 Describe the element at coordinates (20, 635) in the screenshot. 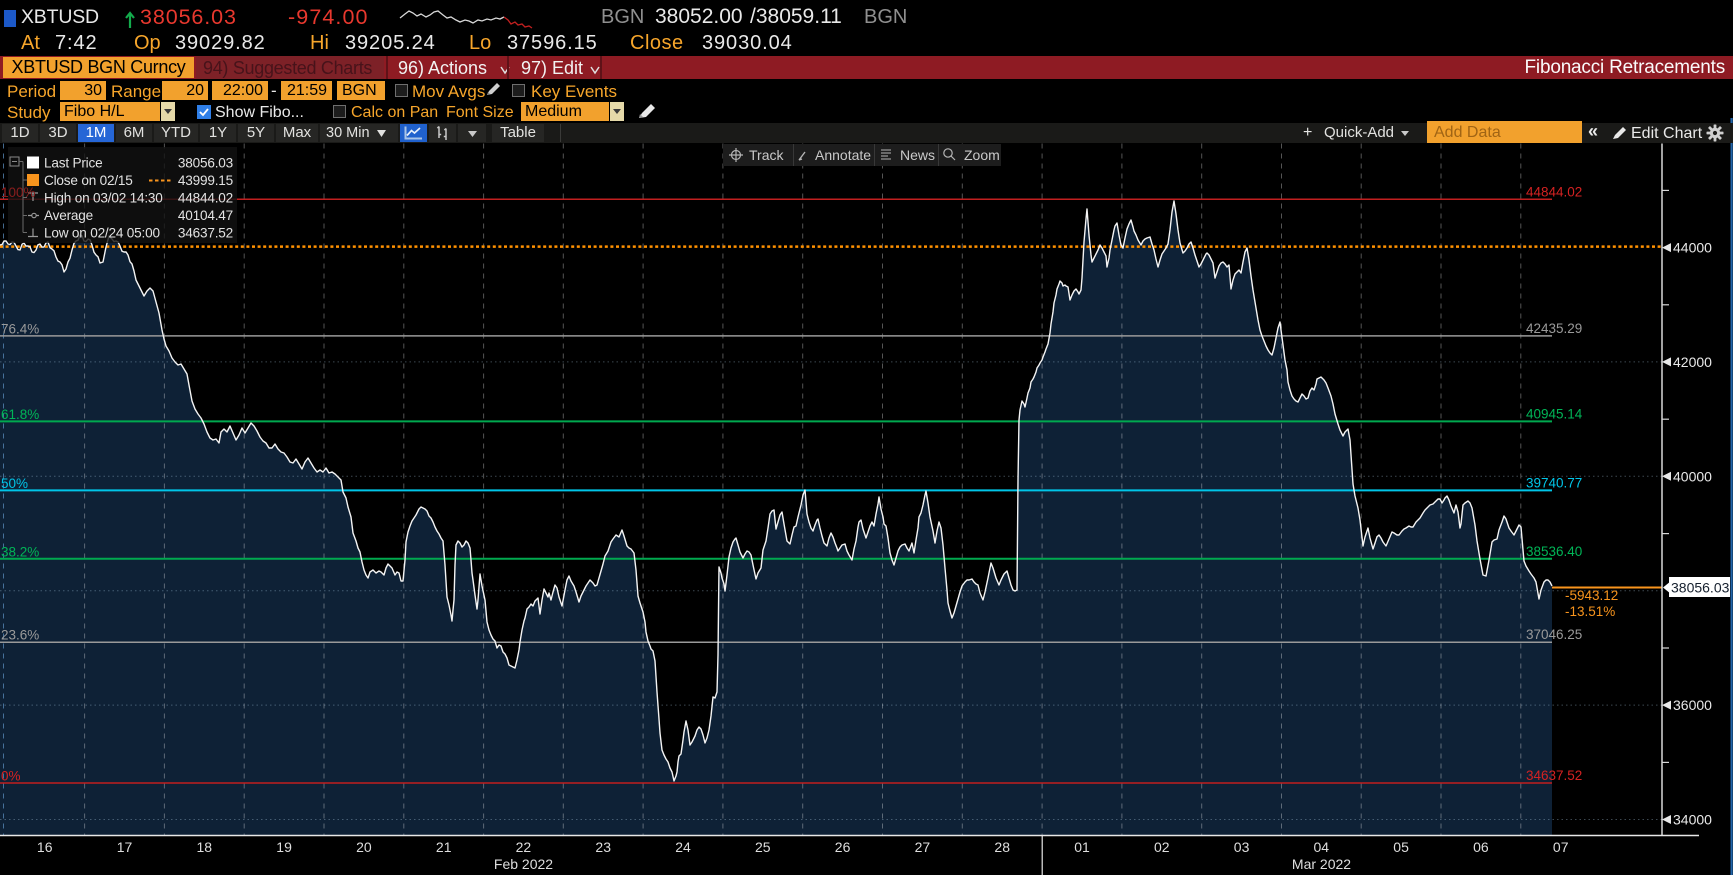

I see `svg-text: 23.6%` at that location.